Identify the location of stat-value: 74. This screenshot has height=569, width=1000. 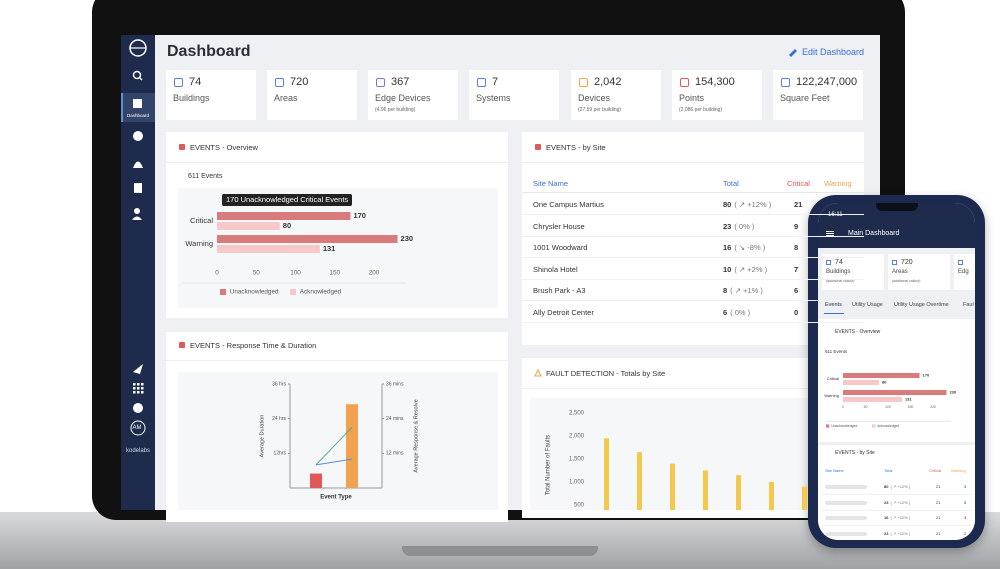
(195, 82).